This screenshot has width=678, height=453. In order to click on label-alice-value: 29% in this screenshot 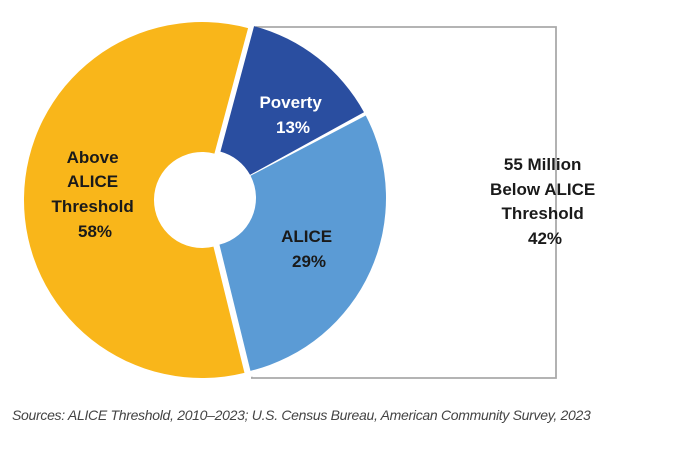, I will do `click(309, 261)`.